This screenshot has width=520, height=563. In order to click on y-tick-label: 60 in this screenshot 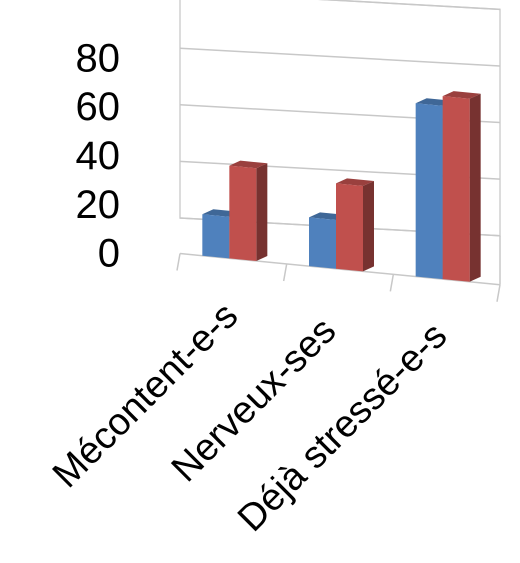, I will do `click(98, 107)`.